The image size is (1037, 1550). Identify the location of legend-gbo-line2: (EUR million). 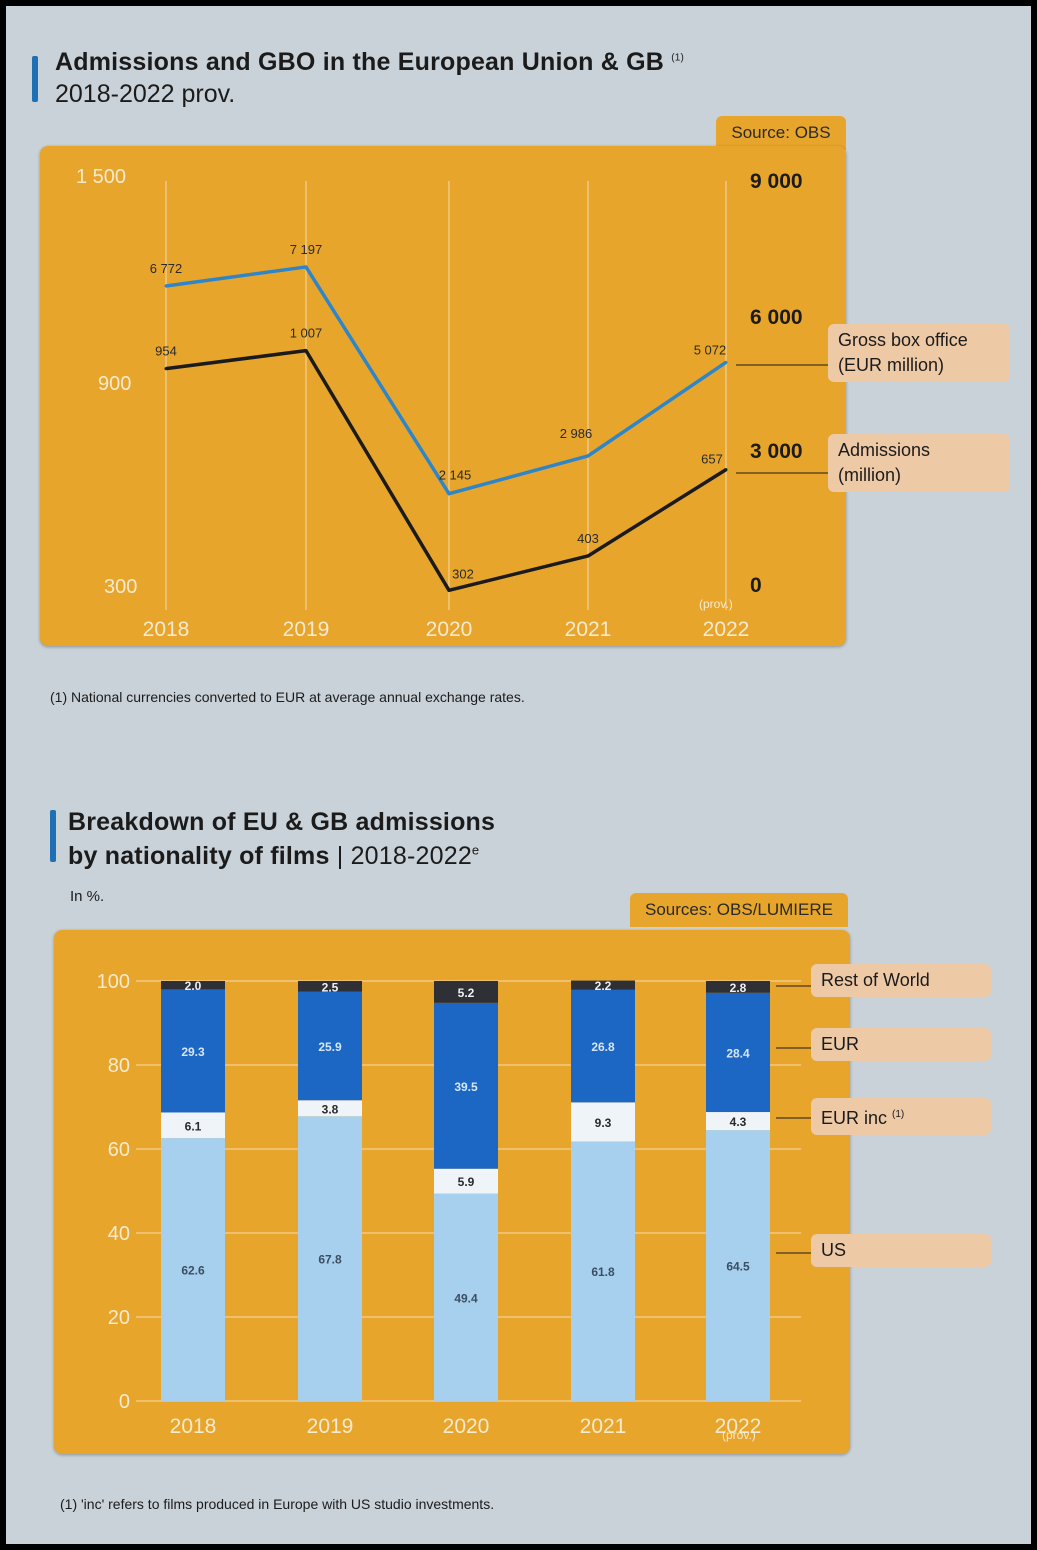
(891, 365).